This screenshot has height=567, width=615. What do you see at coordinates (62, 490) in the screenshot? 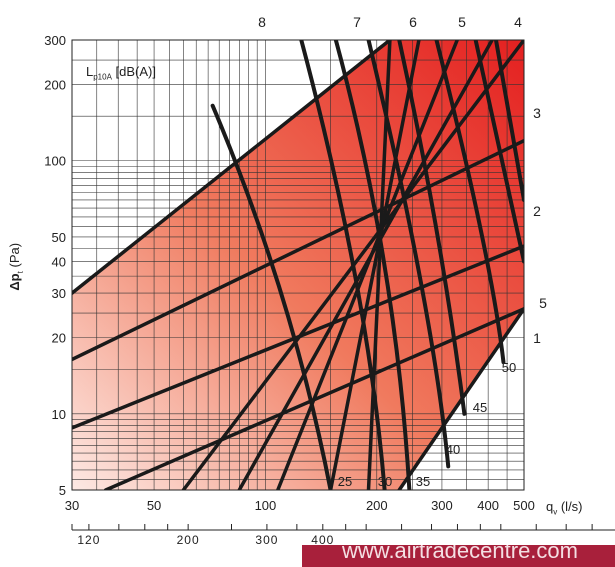
I see `y-tick-label: 5` at bounding box center [62, 490].